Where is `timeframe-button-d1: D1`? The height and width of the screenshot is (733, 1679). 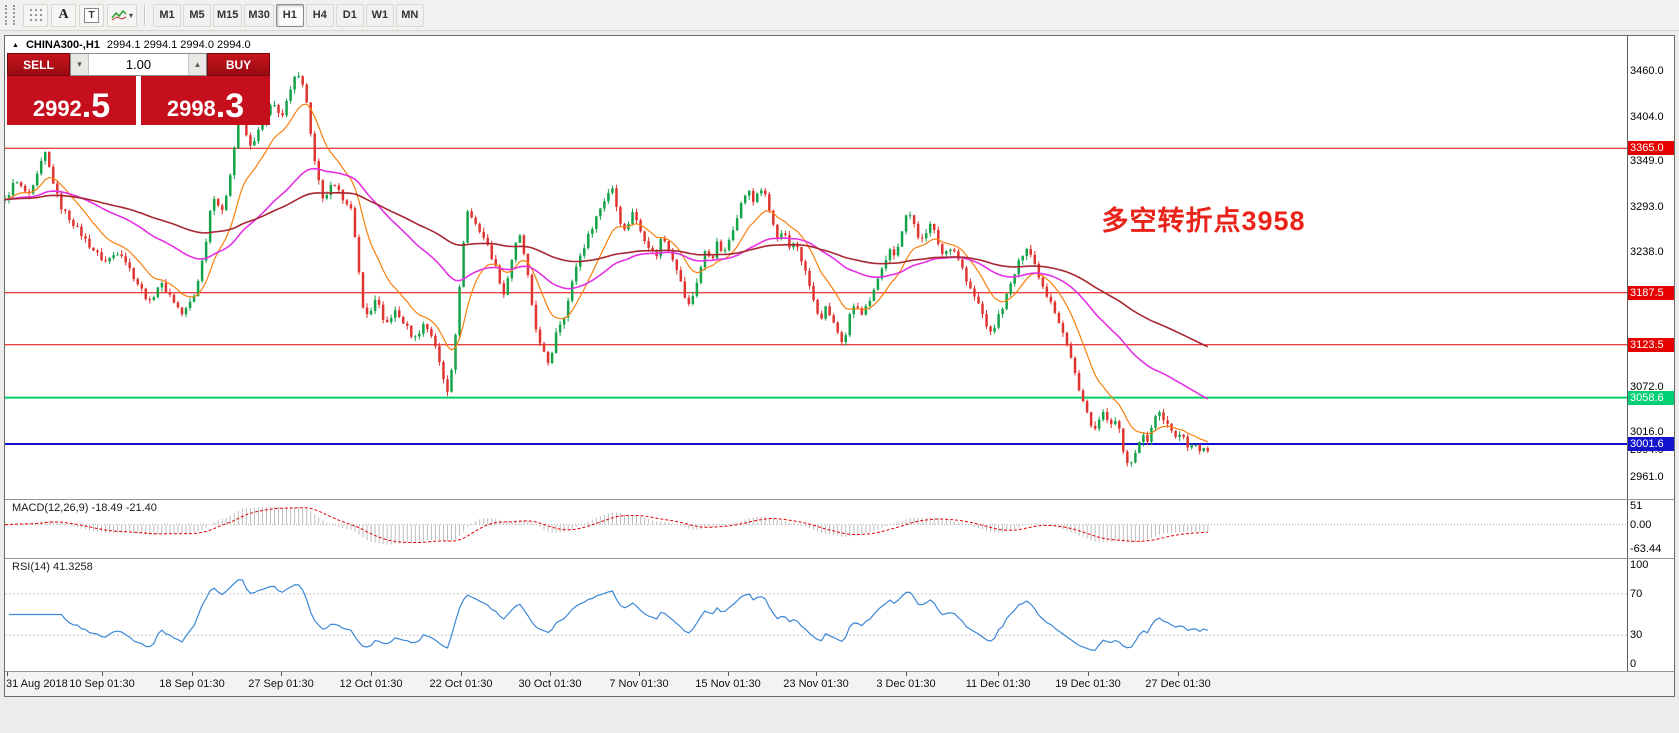
timeframe-button-d1: D1 is located at coordinates (349, 15).